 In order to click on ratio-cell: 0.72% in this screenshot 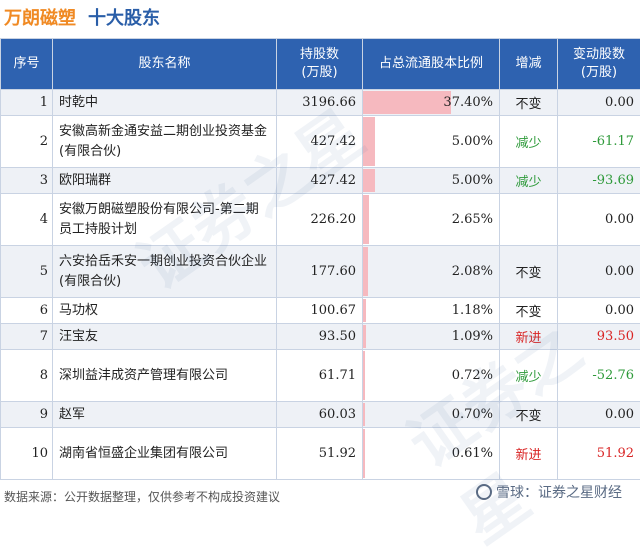, I will do `click(431, 376)`.